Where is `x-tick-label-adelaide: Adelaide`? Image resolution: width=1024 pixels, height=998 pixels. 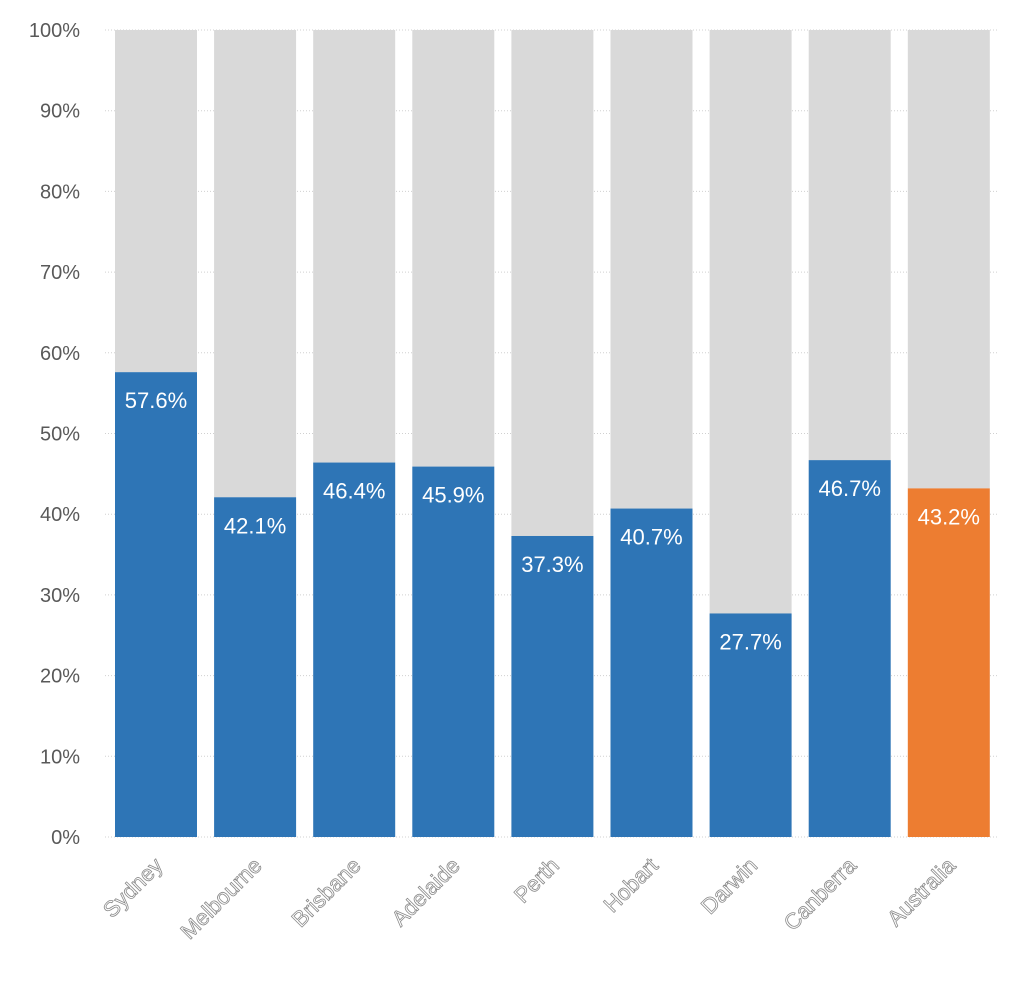
x-tick-label-adelaide: Adelaide is located at coordinates (426, 892).